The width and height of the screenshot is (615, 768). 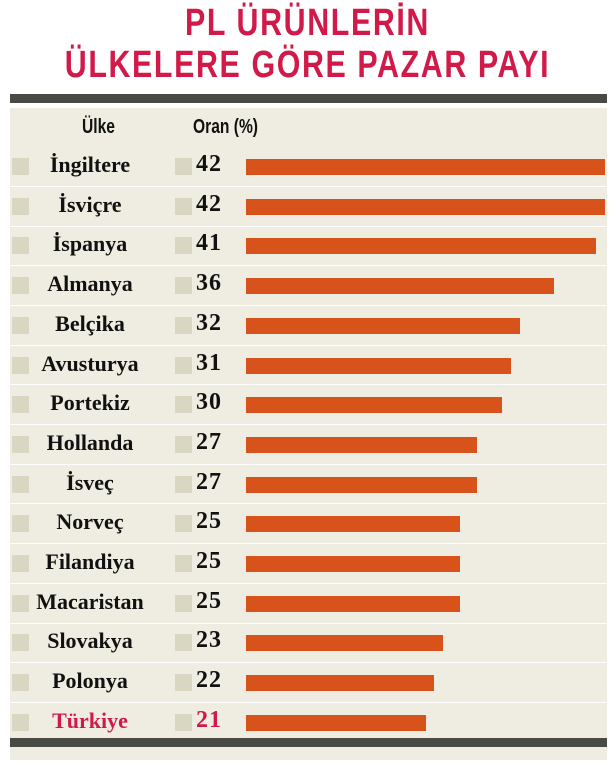 What do you see at coordinates (90, 204) in the screenshot?
I see `country-label: İsviçre` at bounding box center [90, 204].